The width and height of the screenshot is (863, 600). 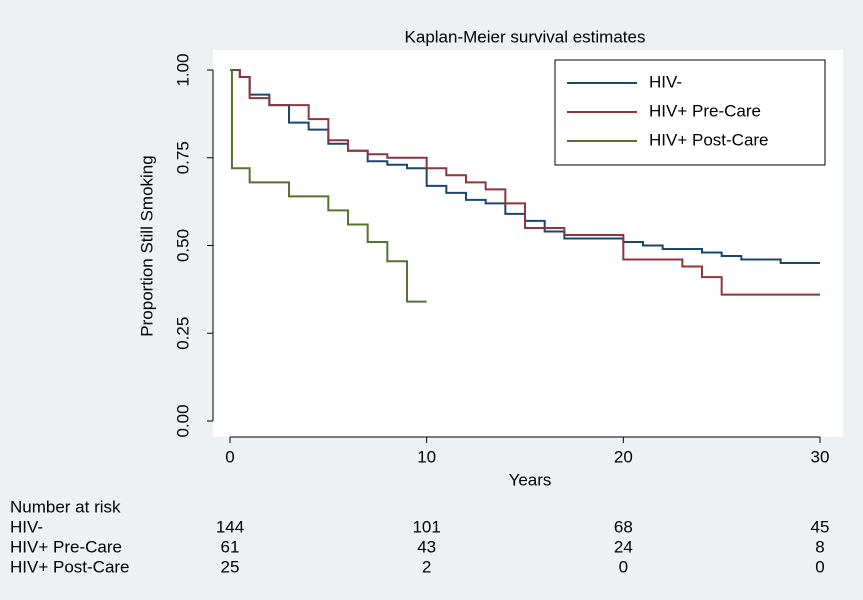 What do you see at coordinates (182, 333) in the screenshot?
I see `y-tick-label: 0.25` at bounding box center [182, 333].